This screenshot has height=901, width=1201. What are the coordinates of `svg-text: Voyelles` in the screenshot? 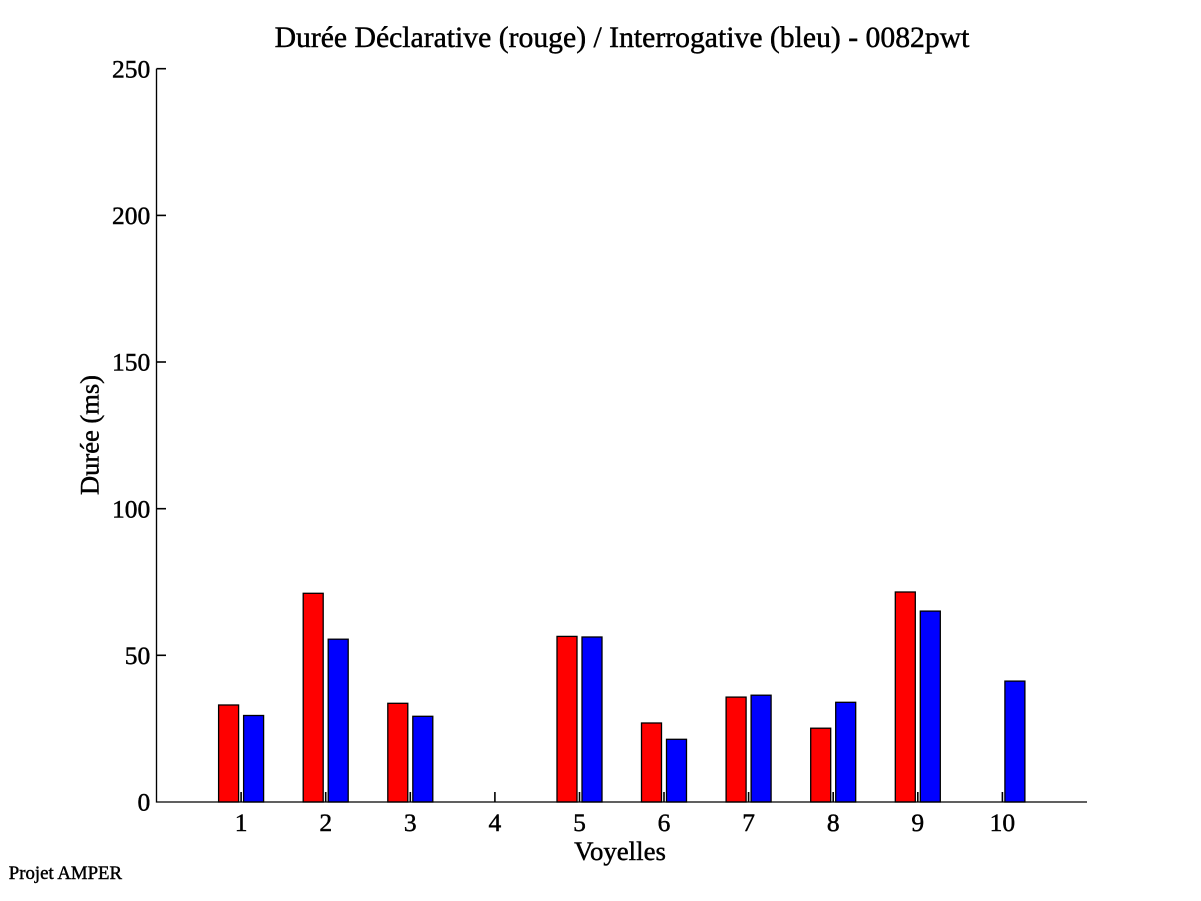 It's located at (620, 851).